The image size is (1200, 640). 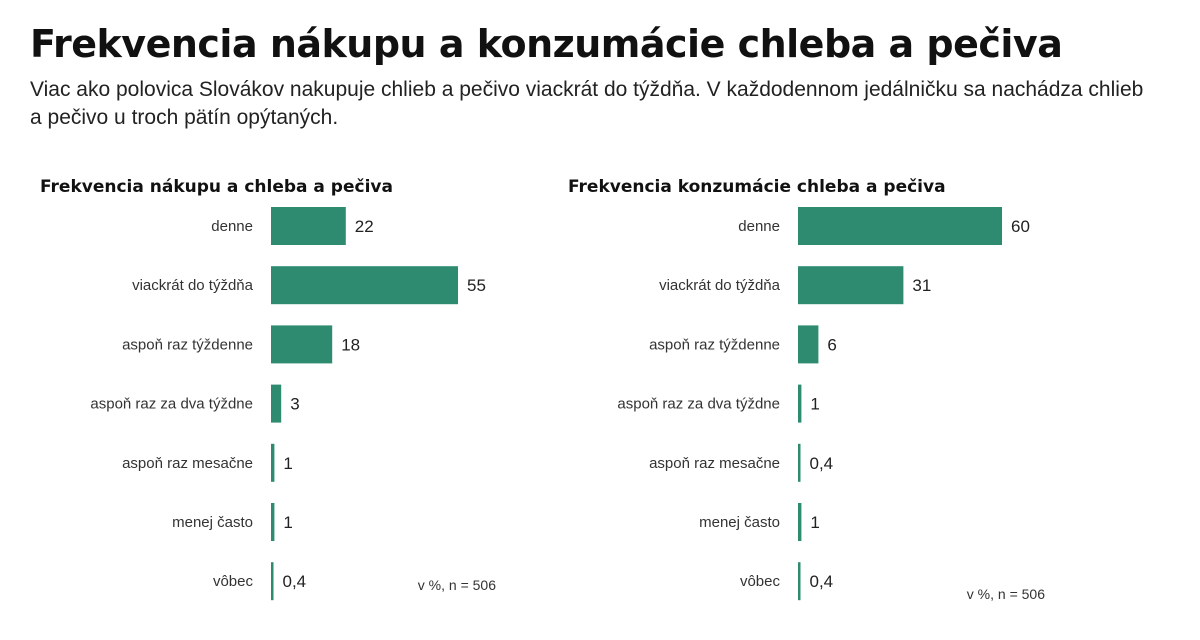 What do you see at coordinates (350, 344) in the screenshot?
I see `value-label: 18` at bounding box center [350, 344].